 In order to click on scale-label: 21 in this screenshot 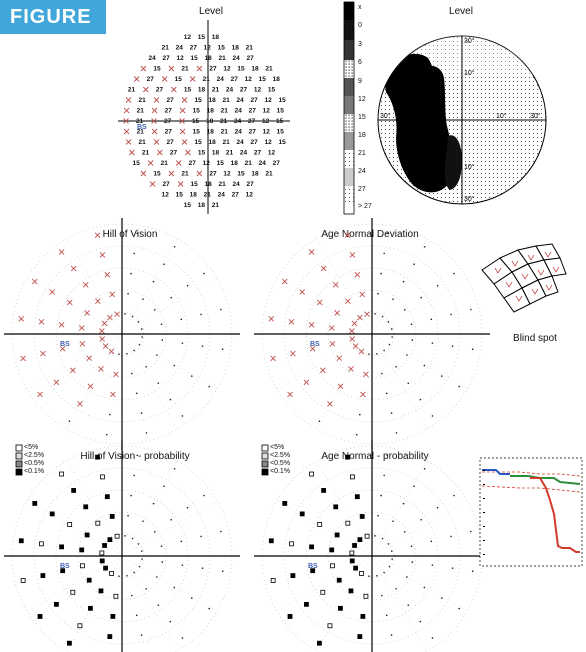, I will do `click(362, 153)`.